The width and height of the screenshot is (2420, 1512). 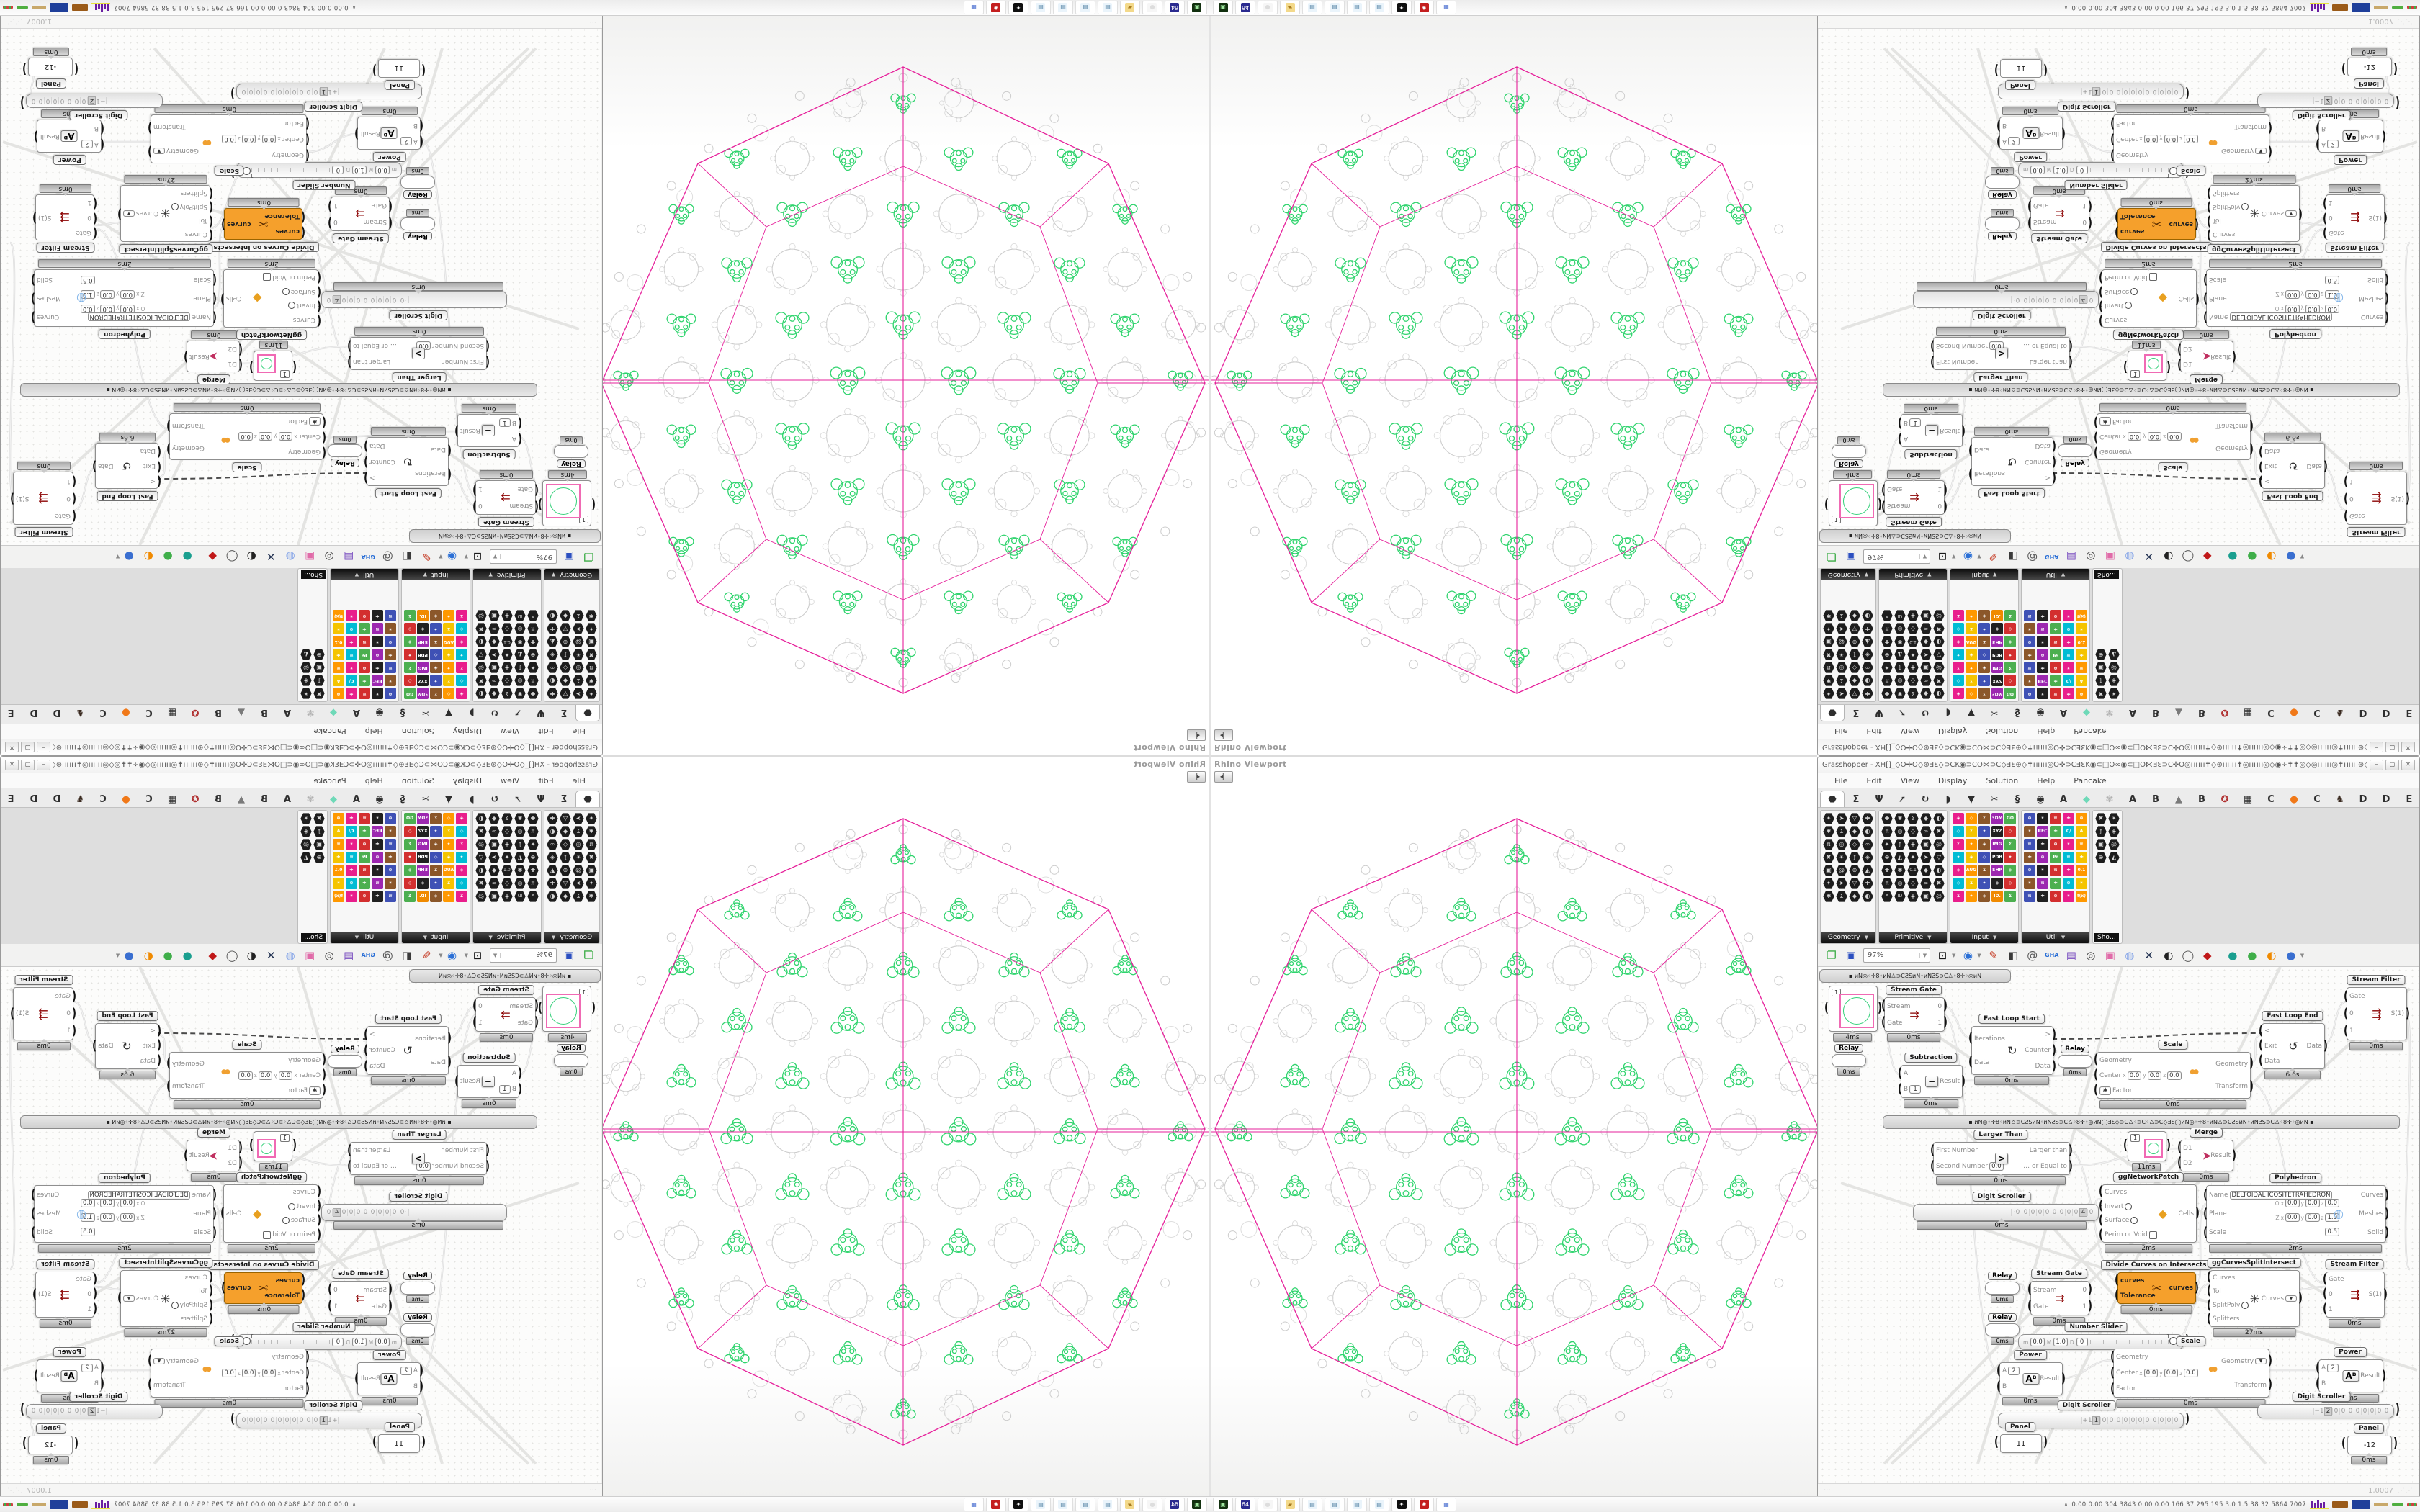 What do you see at coordinates (2014, 1371) in the screenshot?
I see `value-chip: 2` at bounding box center [2014, 1371].